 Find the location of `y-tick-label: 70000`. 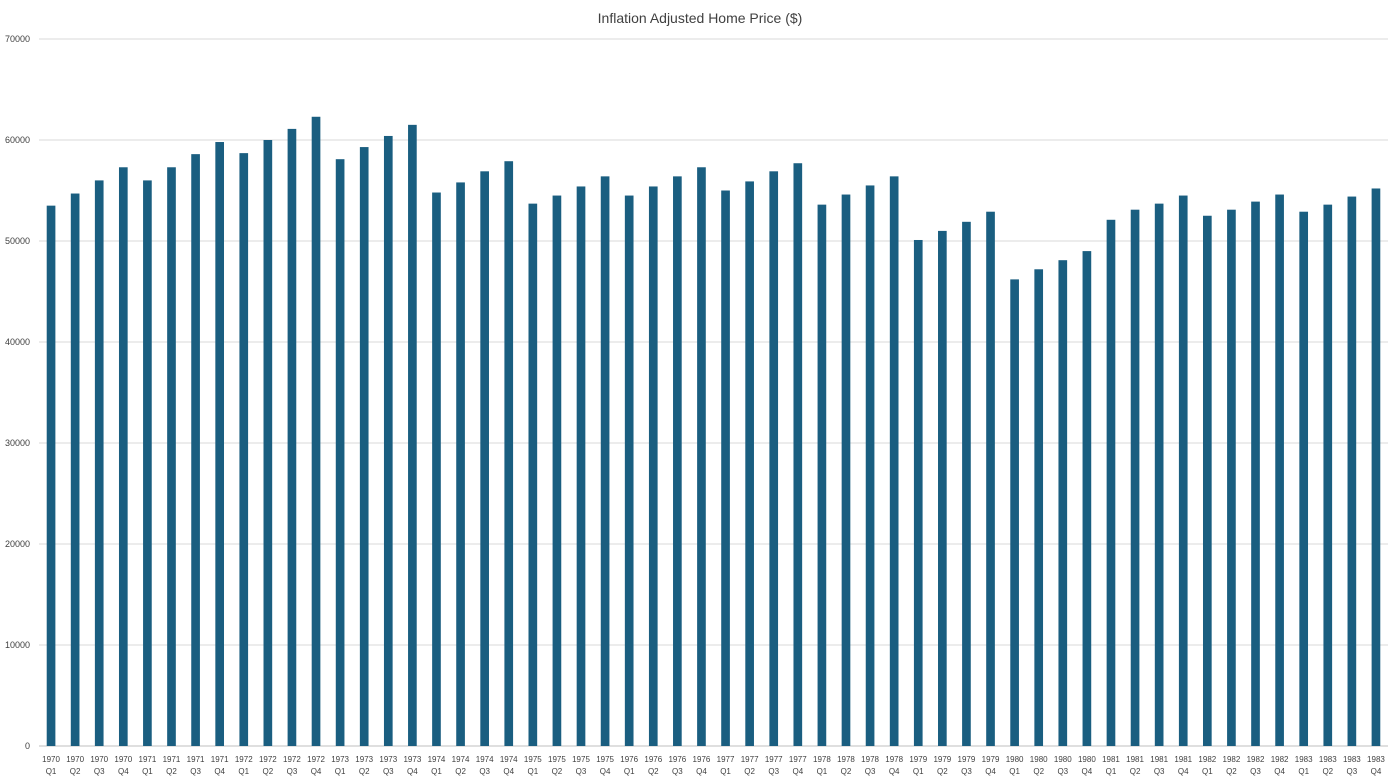

y-tick-label: 70000 is located at coordinates (17, 39).